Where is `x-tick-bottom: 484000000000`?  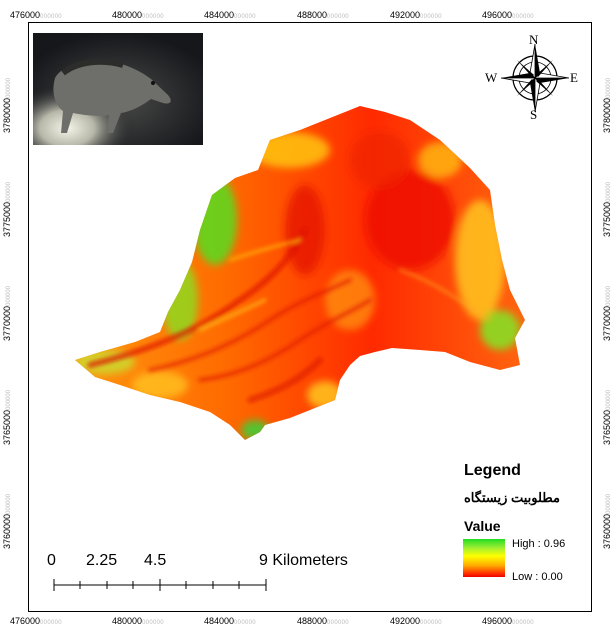
x-tick-bottom: 484000000000 is located at coordinates (230, 621).